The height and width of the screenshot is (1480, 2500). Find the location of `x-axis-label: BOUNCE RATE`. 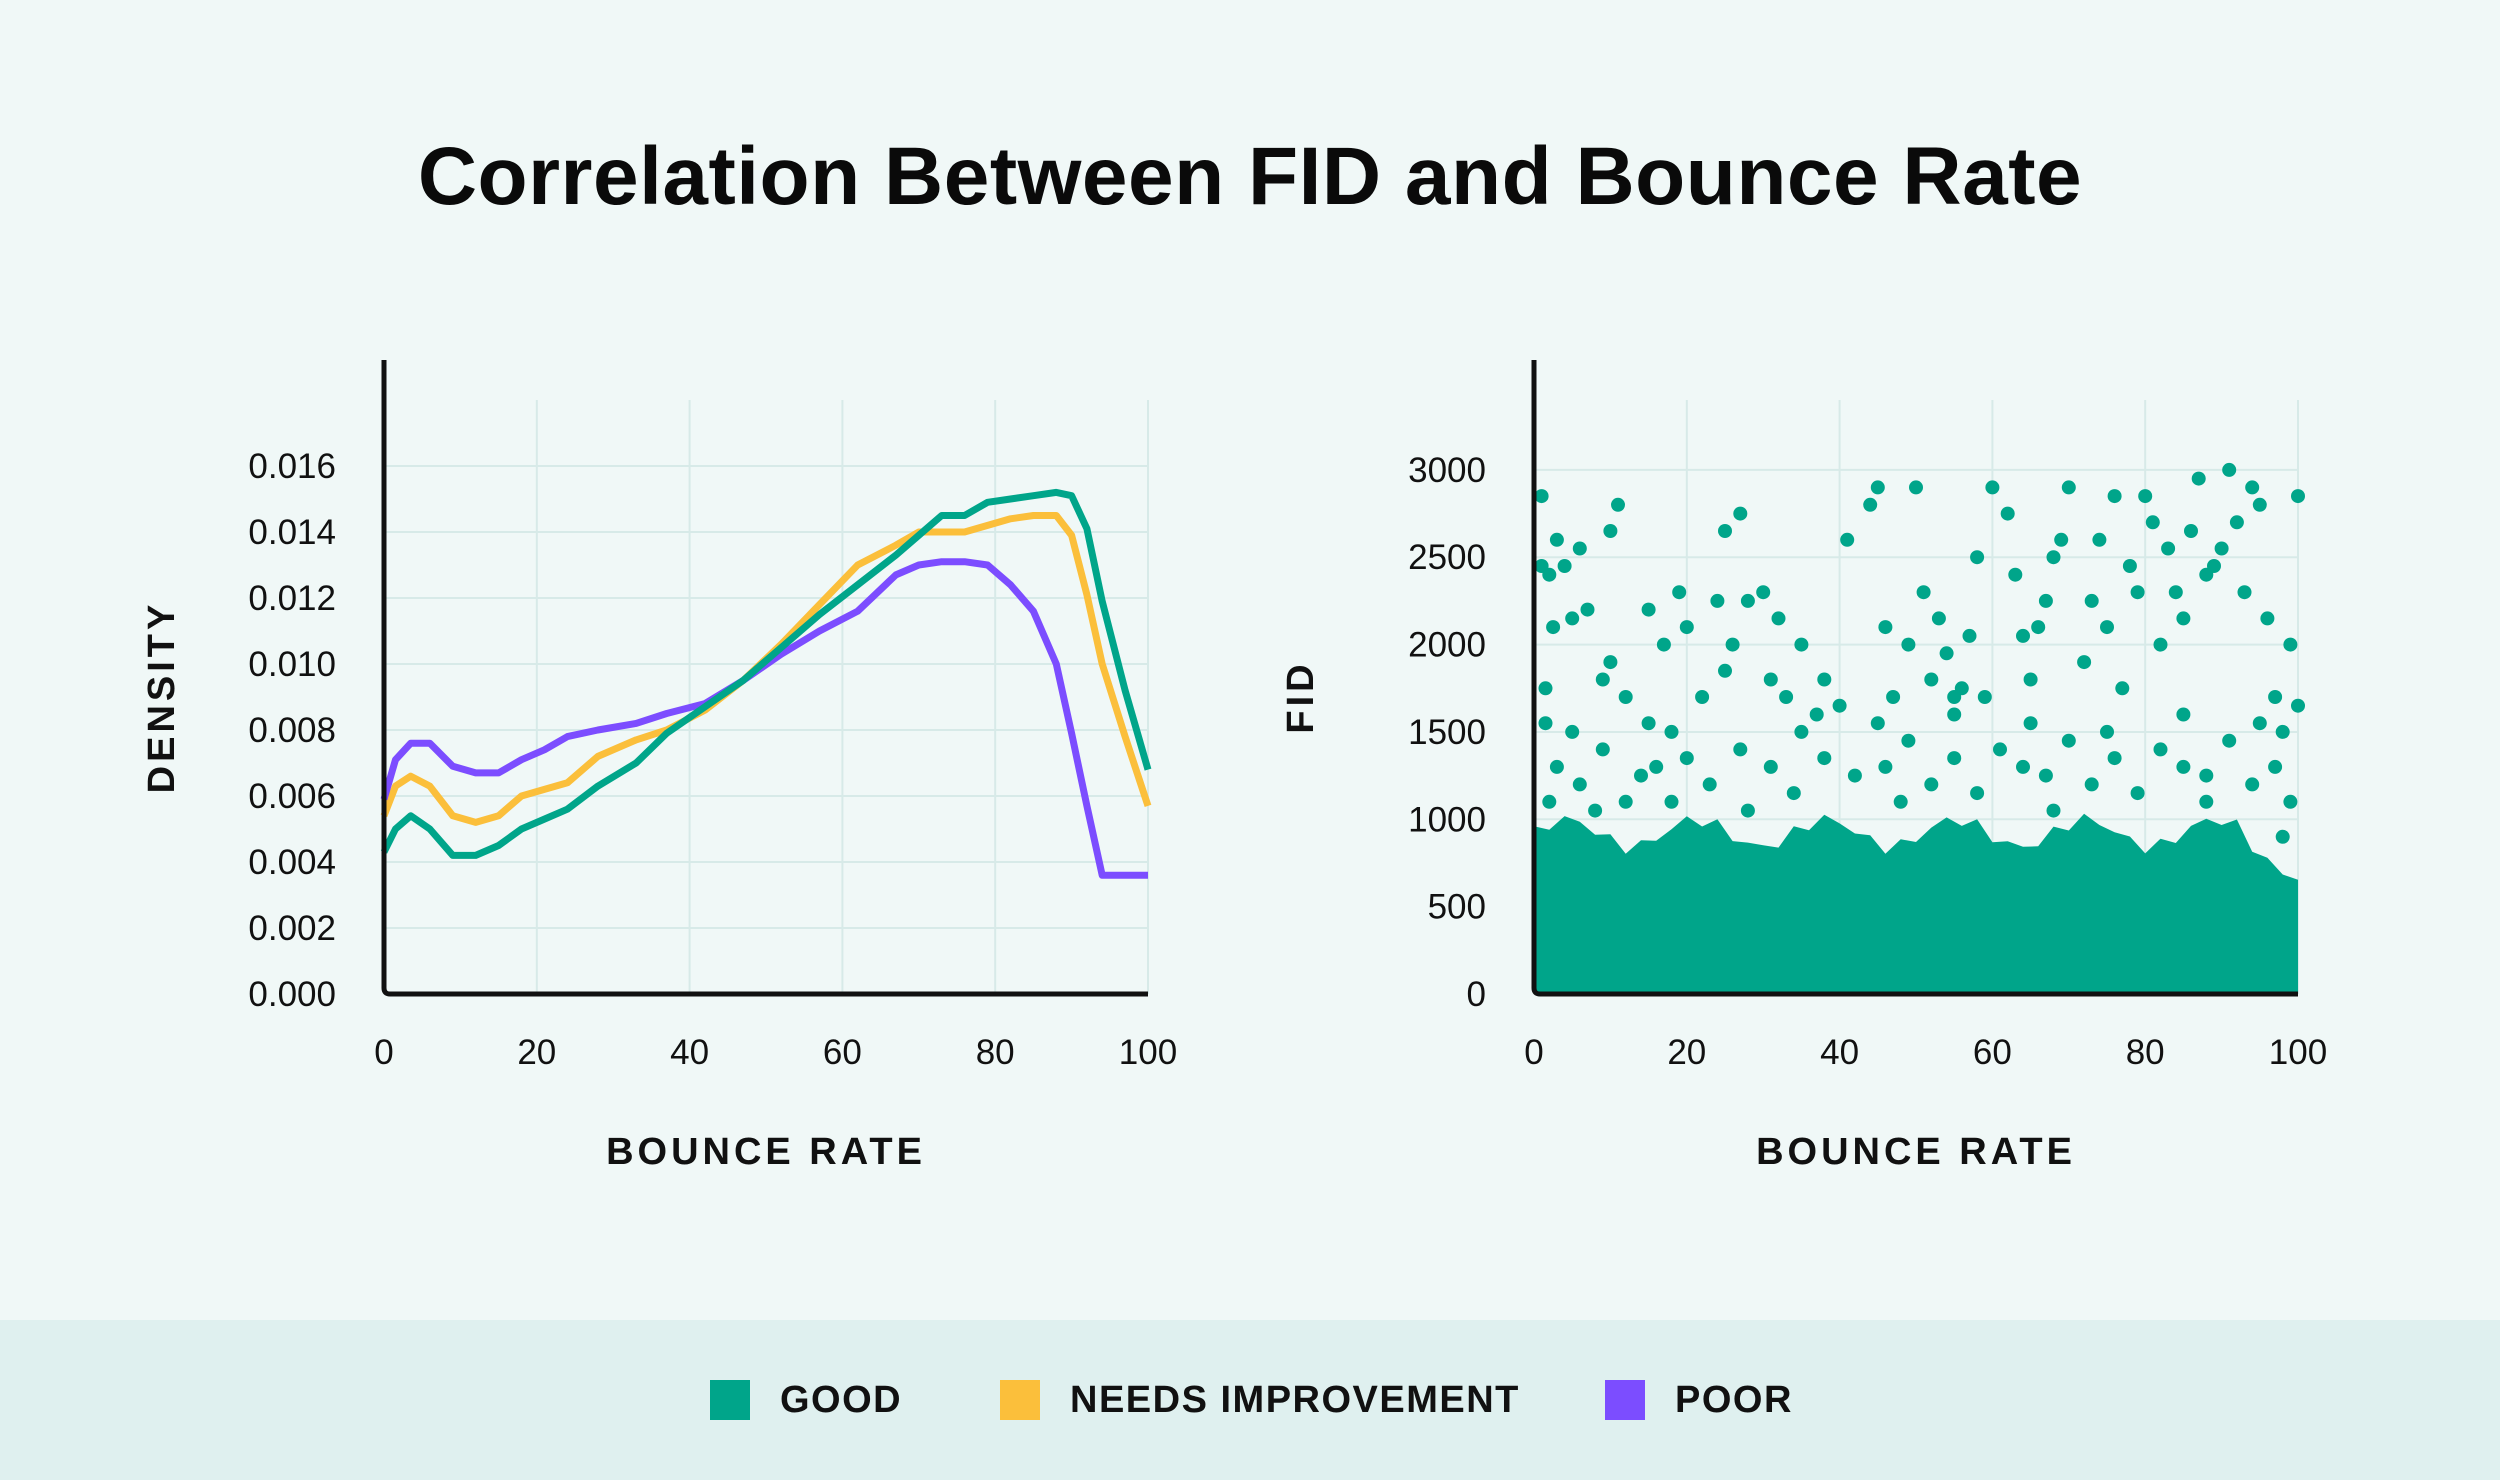

x-axis-label: BOUNCE RATE is located at coordinates (1916, 1152).